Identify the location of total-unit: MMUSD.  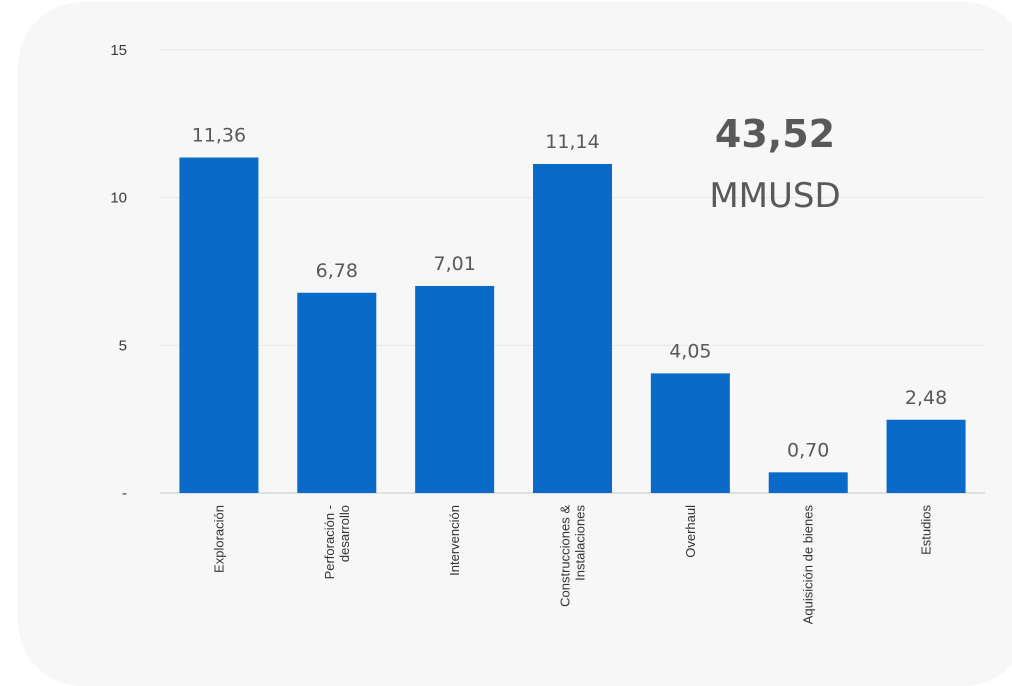
(774, 196).